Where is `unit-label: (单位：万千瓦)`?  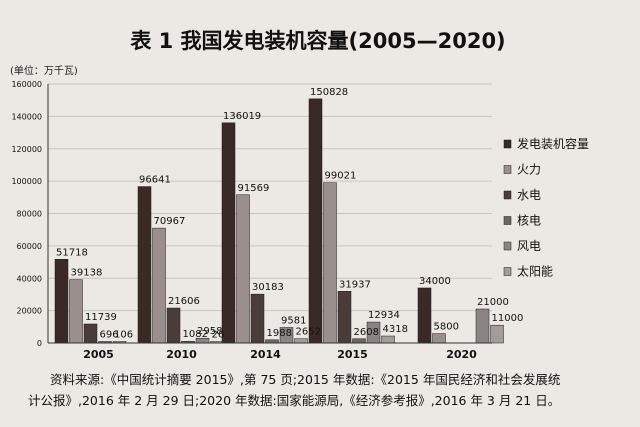
unit-label: (单位：万千瓦) is located at coordinates (44, 70).